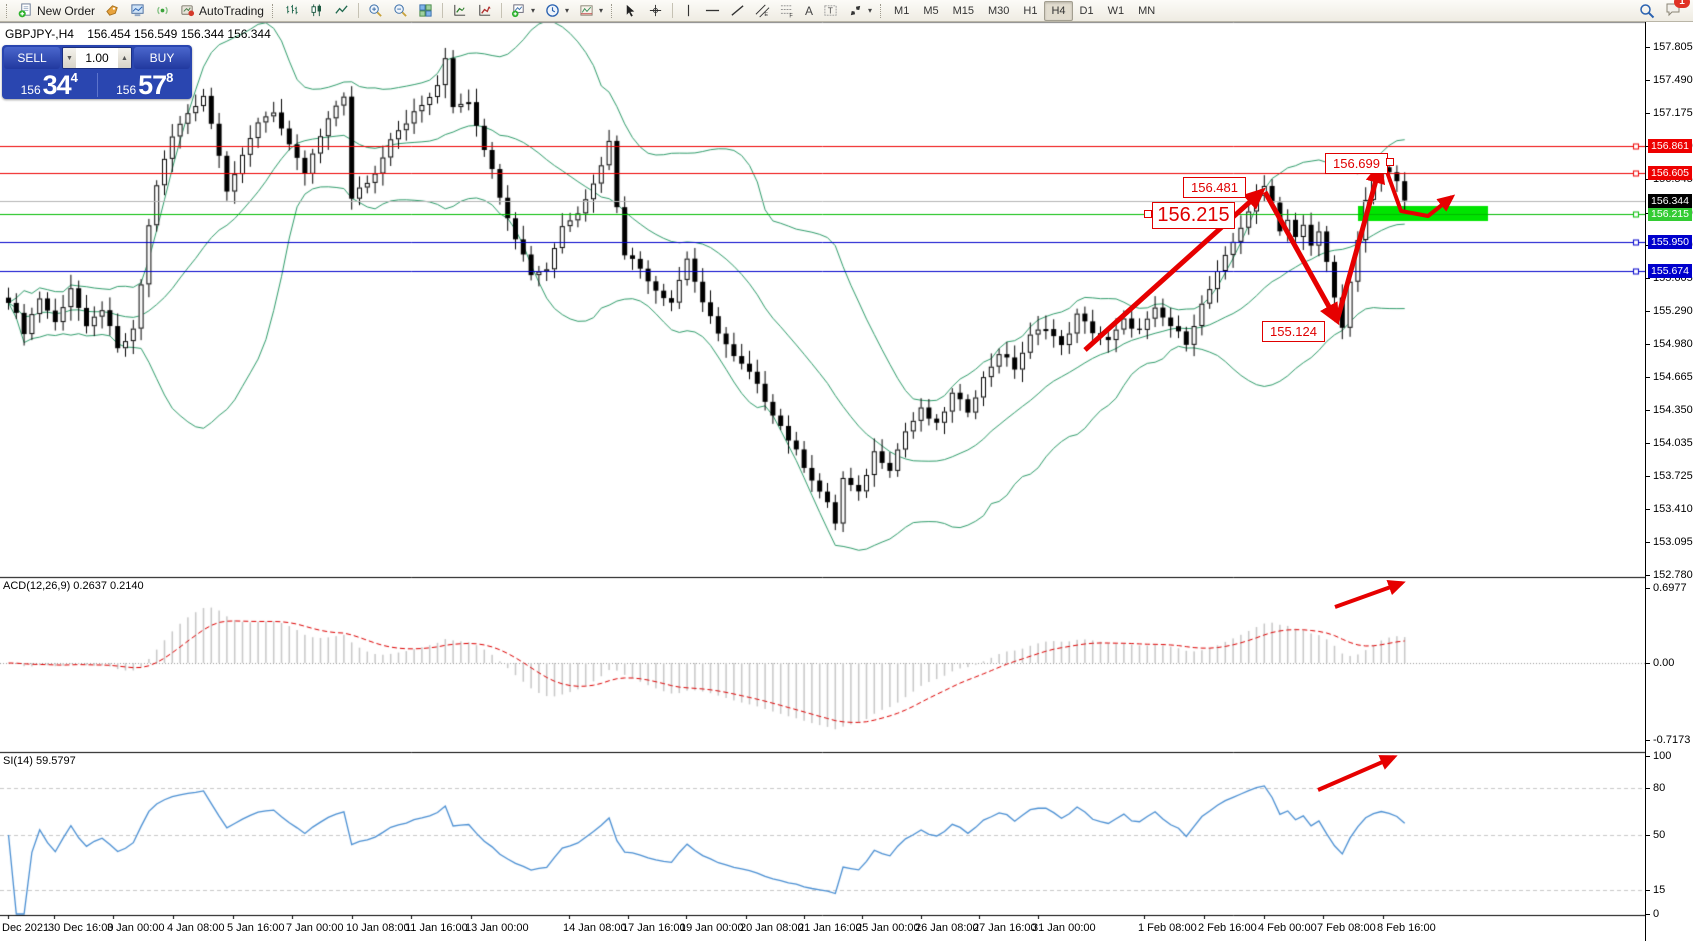  Describe the element at coordinates (1670, 200) in the screenshot. I see `current-price-badge: 156.344` at that location.